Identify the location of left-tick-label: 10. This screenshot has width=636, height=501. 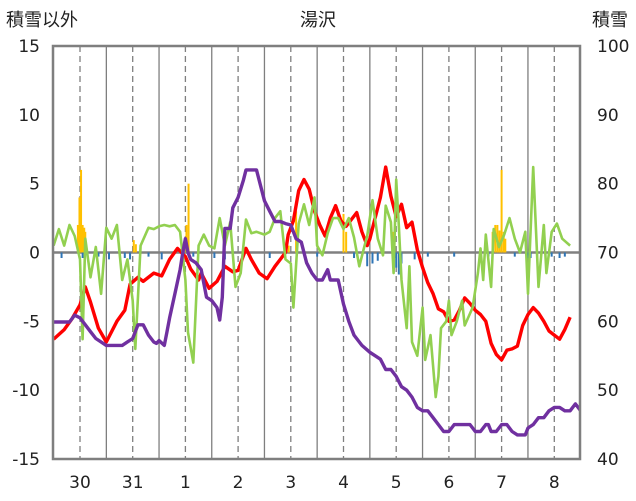
(29, 116).